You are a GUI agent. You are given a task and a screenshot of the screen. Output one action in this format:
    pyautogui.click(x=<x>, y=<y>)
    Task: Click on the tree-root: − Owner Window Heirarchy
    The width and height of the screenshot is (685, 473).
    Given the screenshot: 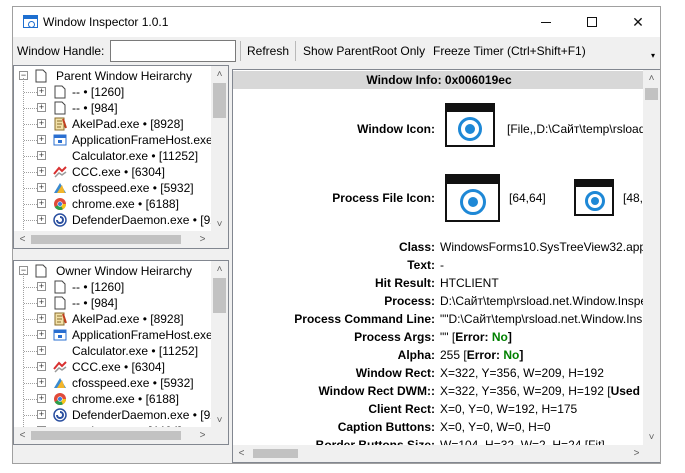 What is the action you would take?
    pyautogui.click(x=114, y=271)
    